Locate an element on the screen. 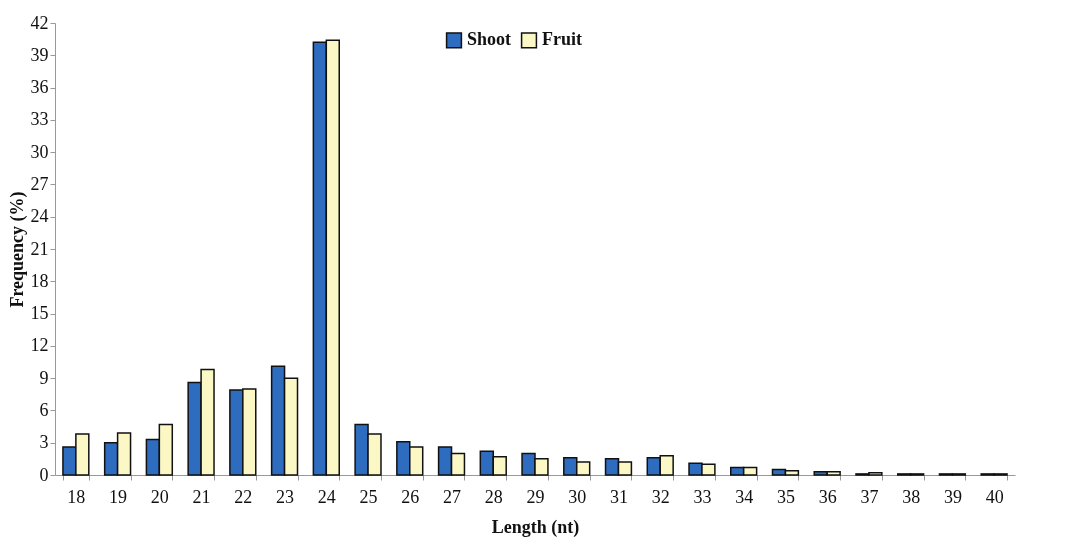 The width and height of the screenshot is (1076, 552). y-tick-label: 6 is located at coordinates (44, 409).